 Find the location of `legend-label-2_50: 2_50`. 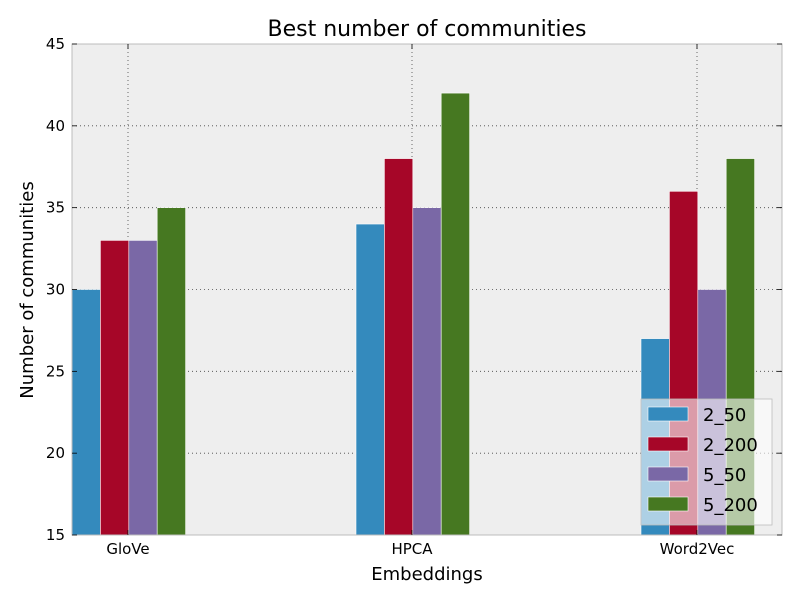

legend-label-2_50: 2_50 is located at coordinates (724, 415).